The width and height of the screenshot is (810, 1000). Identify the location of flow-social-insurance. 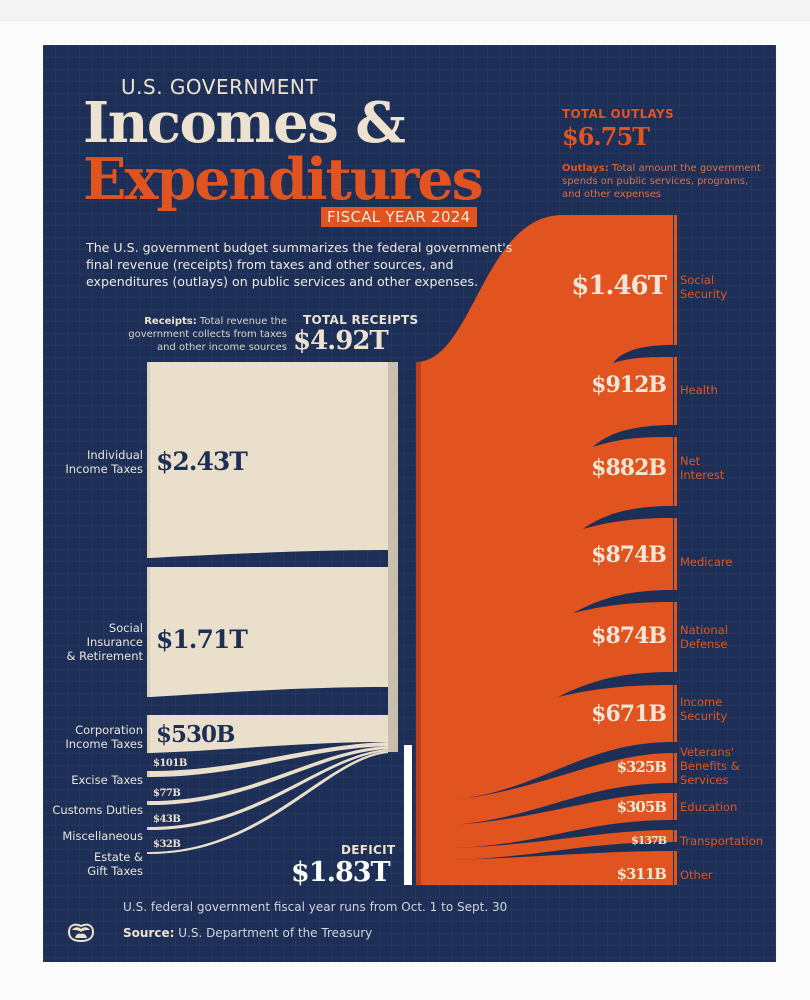
(269, 632).